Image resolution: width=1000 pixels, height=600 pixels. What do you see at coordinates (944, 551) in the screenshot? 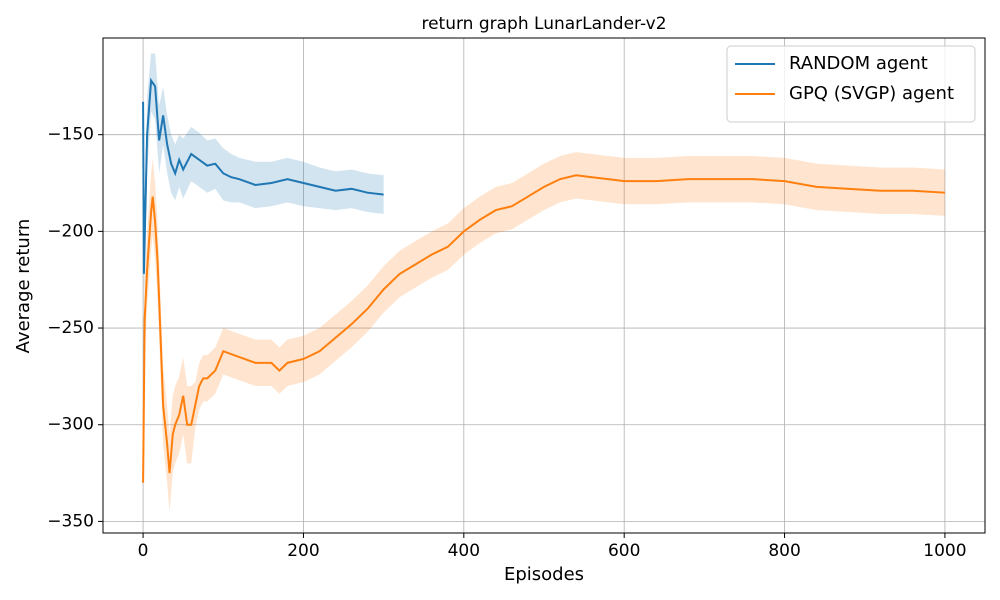
I see `x-tick-label: 1000` at bounding box center [944, 551].